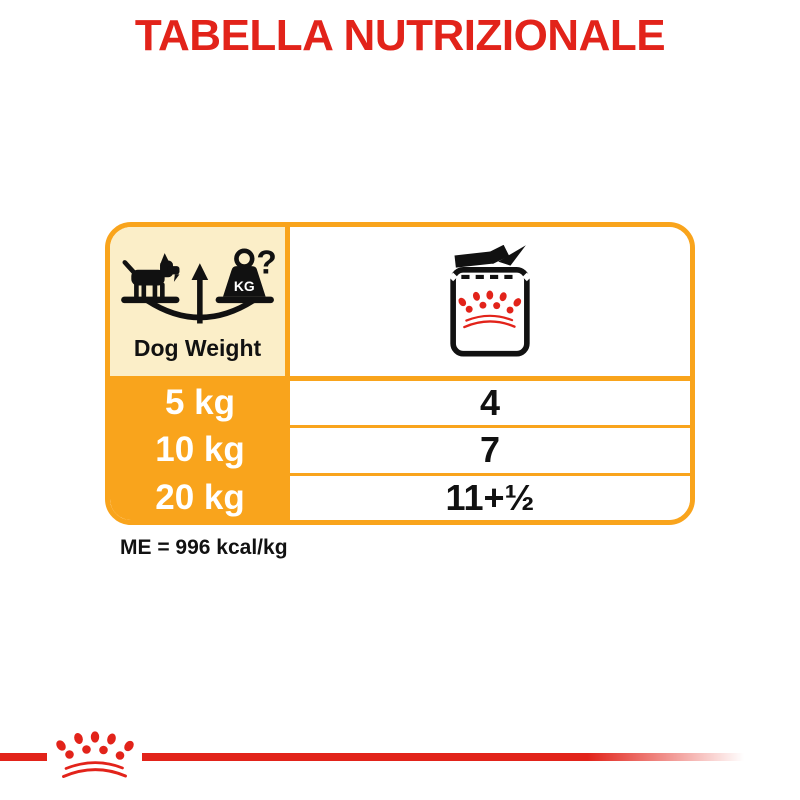  What do you see at coordinates (95, 754) in the screenshot?
I see `royal-canin-crown-logo` at bounding box center [95, 754].